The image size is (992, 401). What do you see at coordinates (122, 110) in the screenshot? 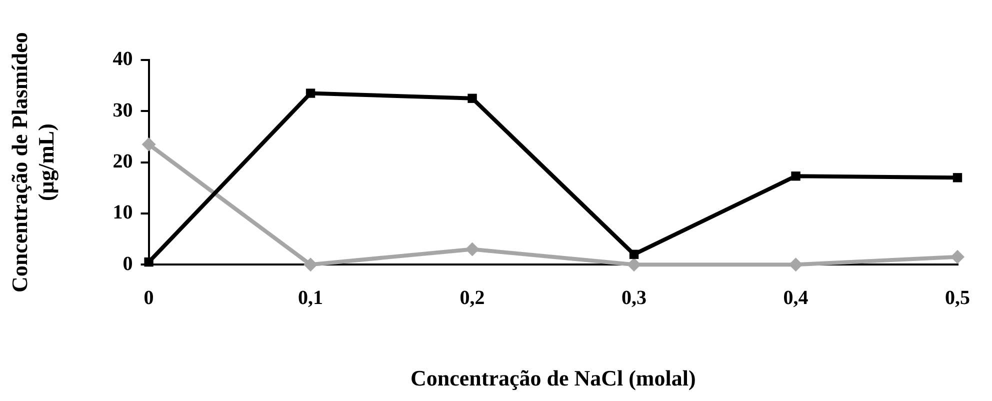
I see `y-tick-label: 30` at bounding box center [122, 110].